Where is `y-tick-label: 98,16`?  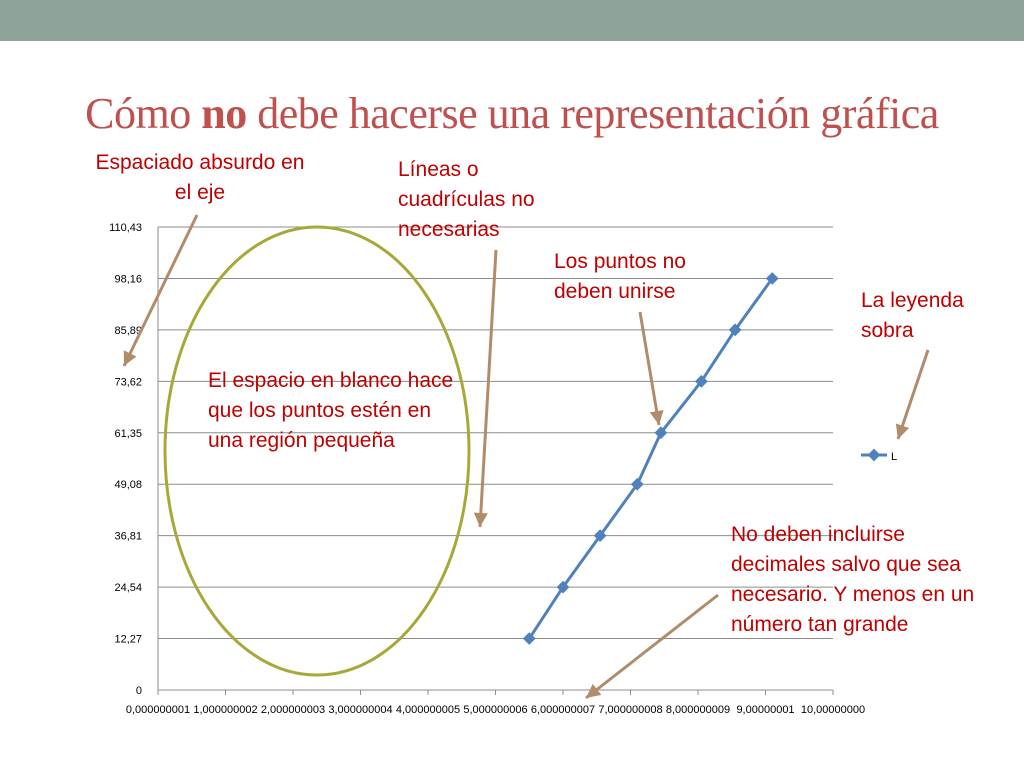 y-tick-label: 98,16 is located at coordinates (128, 279).